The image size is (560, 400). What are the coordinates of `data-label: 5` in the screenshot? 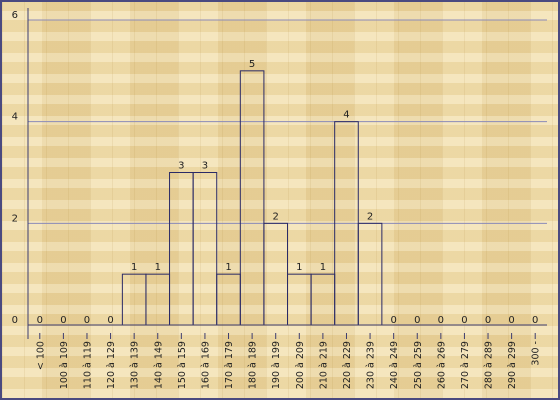 It's located at (252, 64).